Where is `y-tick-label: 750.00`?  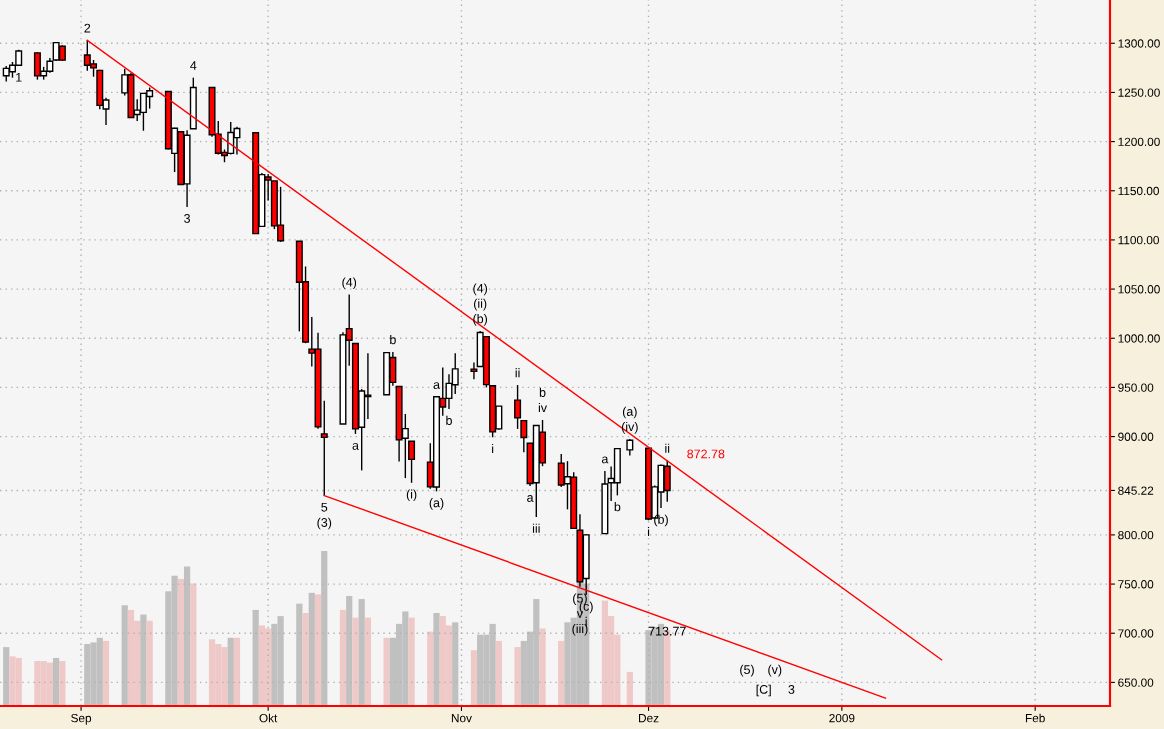 y-tick-label: 750.00 is located at coordinates (1136, 584).